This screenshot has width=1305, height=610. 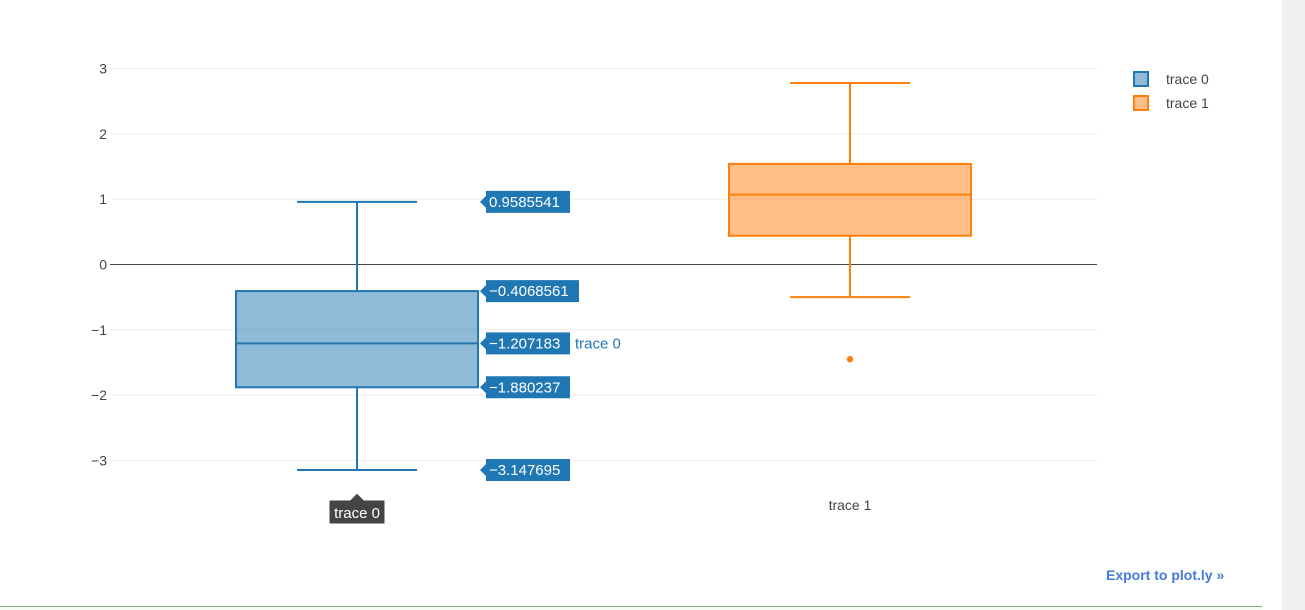 I want to click on hover-label-value: −1.207183, so click(x=524, y=343).